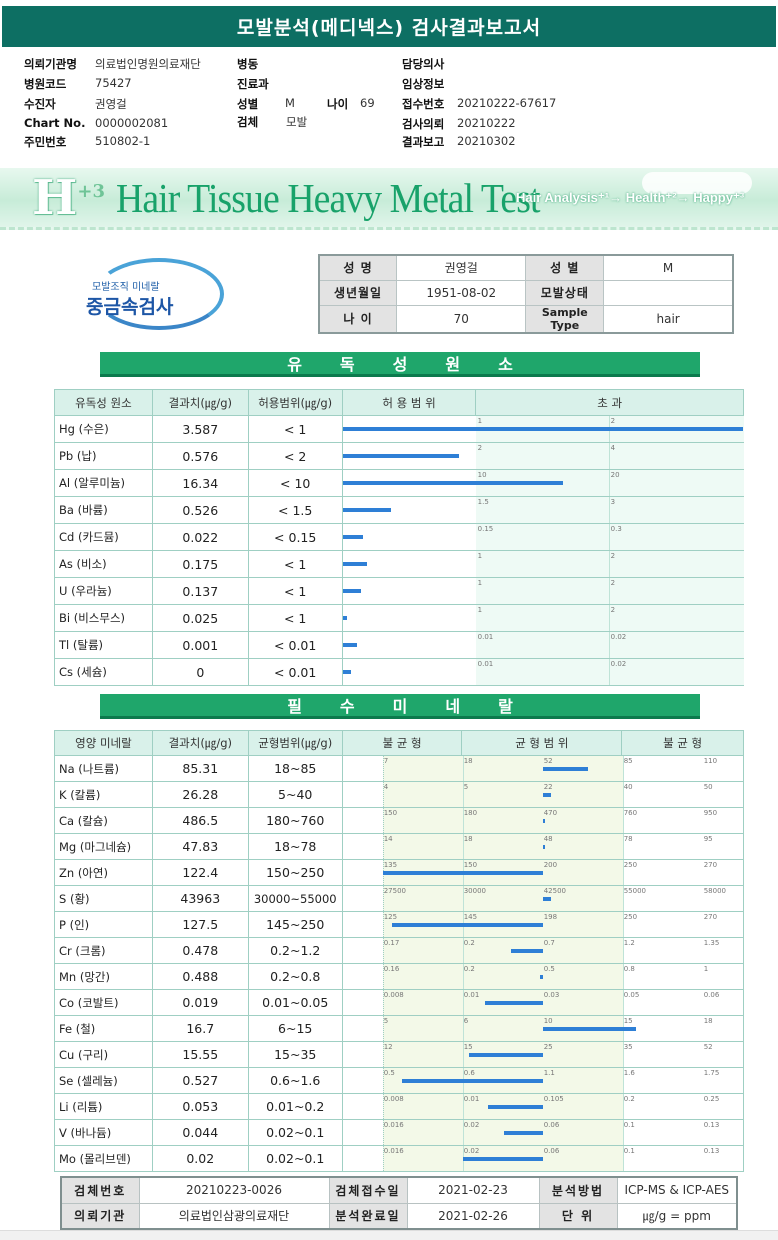  What do you see at coordinates (629, 1073) in the screenshot?
I see `scale-tick: 1.6` at bounding box center [629, 1073].